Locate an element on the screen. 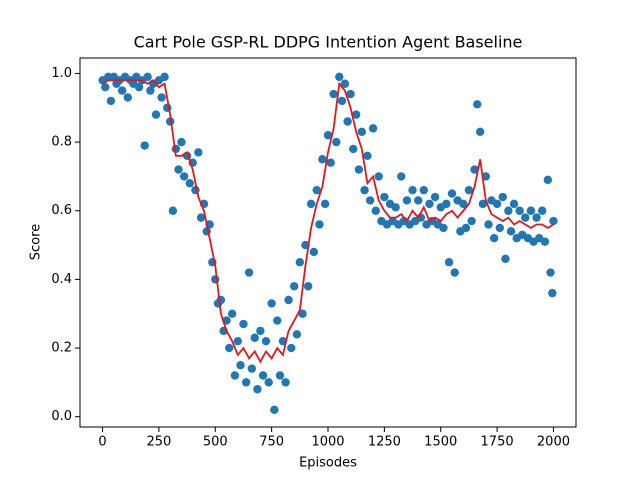  y-tick-label: 0.6 is located at coordinates (61, 210).